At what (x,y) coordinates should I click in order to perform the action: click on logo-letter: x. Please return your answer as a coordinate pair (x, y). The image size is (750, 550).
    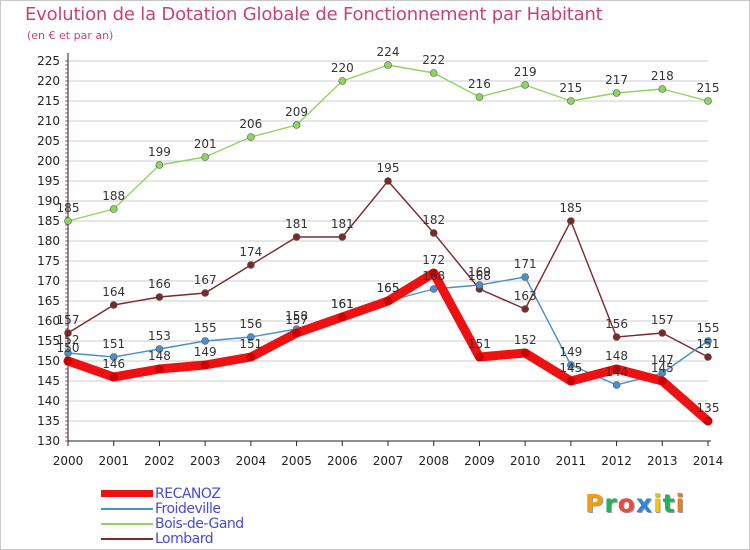
    Looking at the image, I should click on (644, 503).